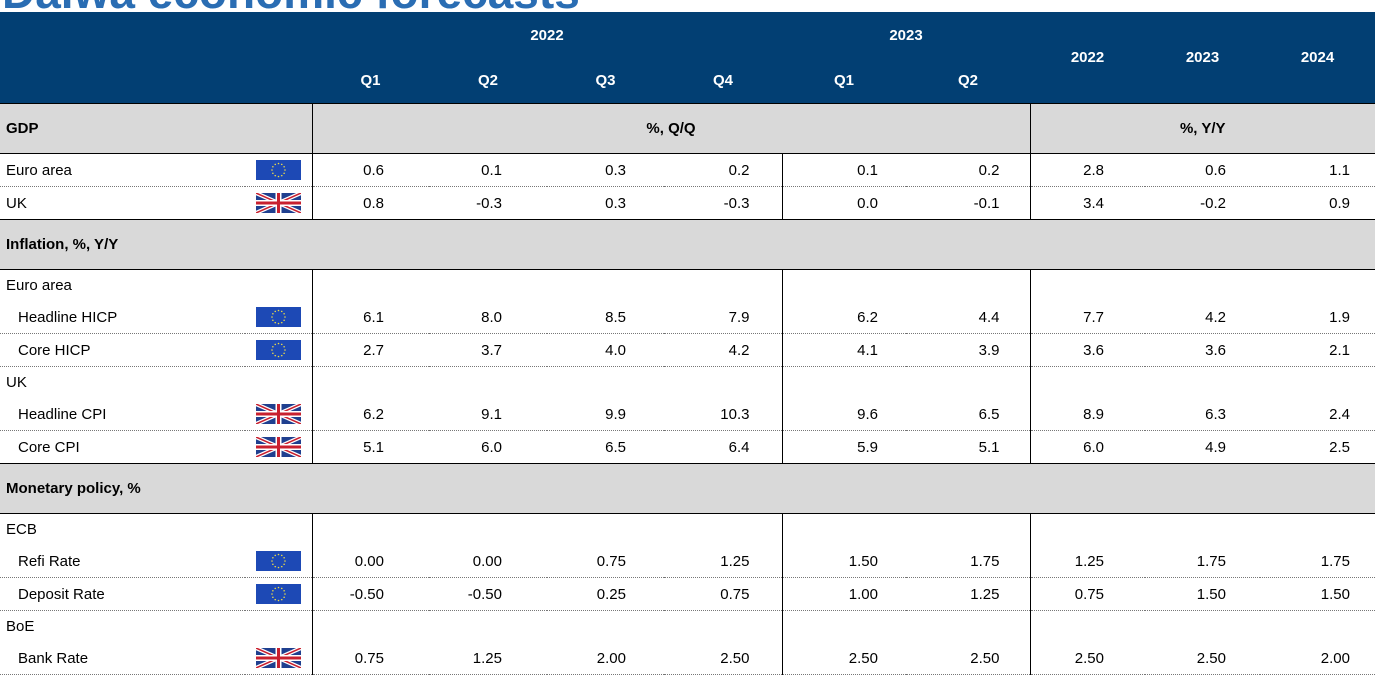 The image size is (1375, 698). What do you see at coordinates (687, 529) in the screenshot?
I see `group-row: ECB` at bounding box center [687, 529].